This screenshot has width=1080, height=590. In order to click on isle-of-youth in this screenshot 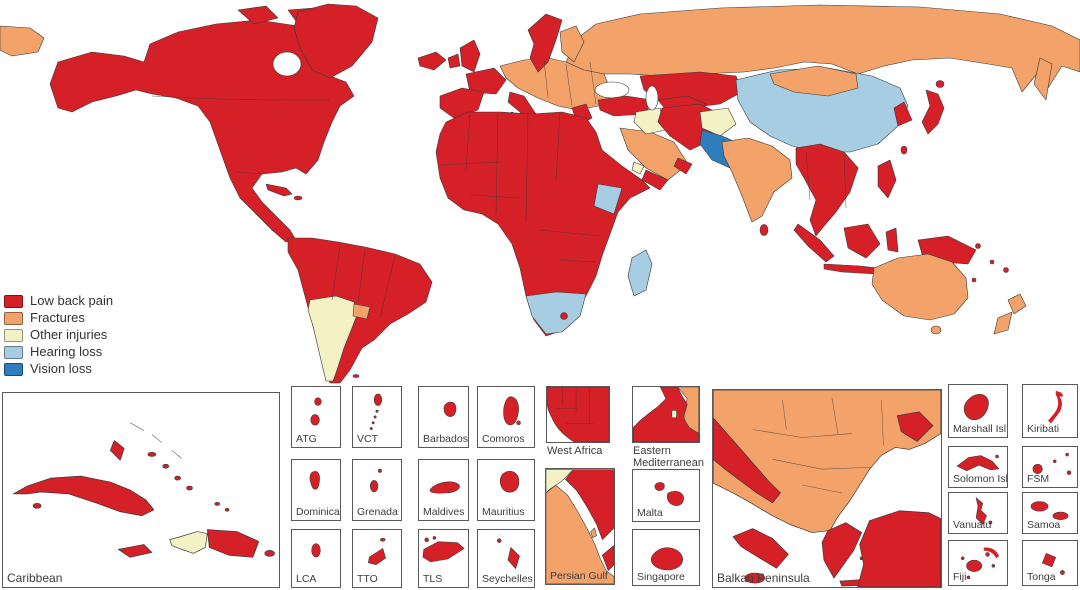, I will do `click(37, 506)`.